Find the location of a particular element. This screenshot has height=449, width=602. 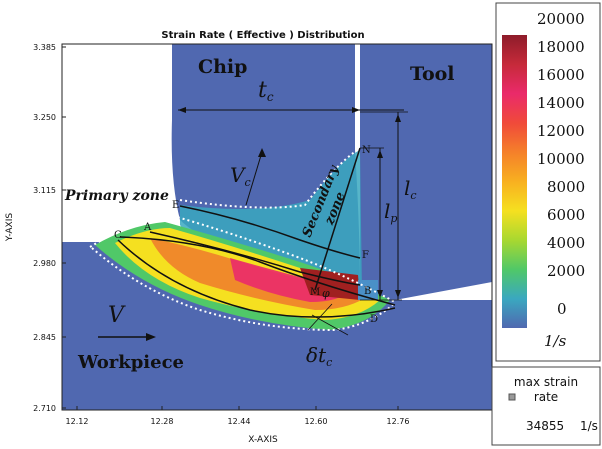

x-tick-label: 12.44 is located at coordinates (239, 421).